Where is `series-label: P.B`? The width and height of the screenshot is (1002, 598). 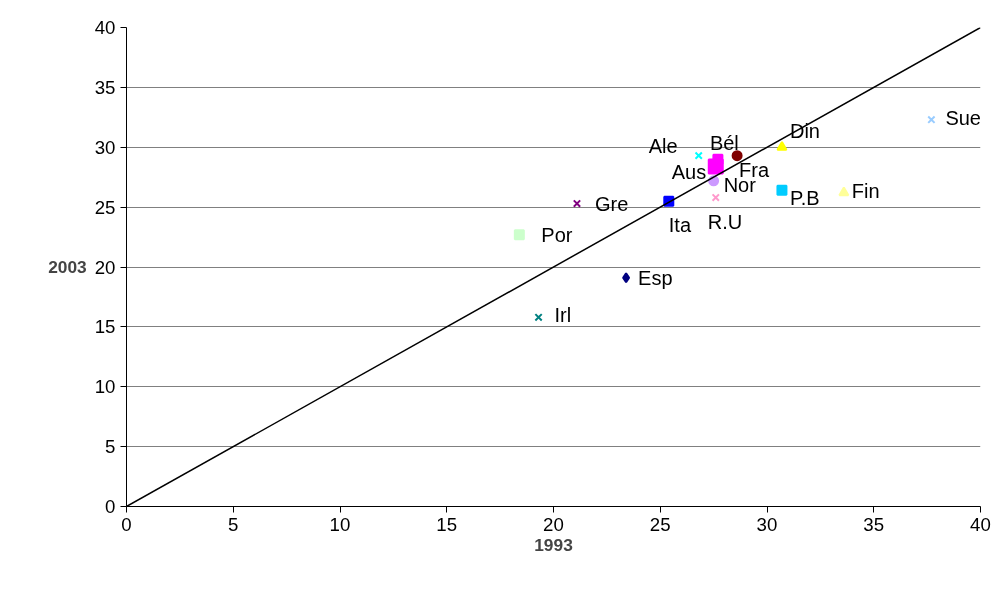
series-label: P.B is located at coordinates (804, 198).